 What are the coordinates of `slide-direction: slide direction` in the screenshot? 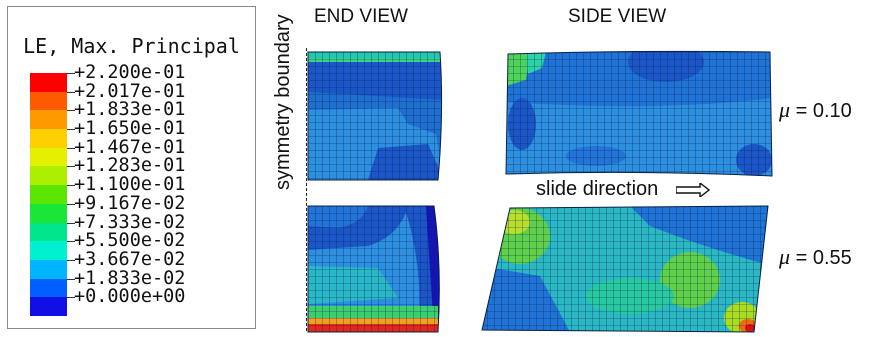 It's located at (623, 189).